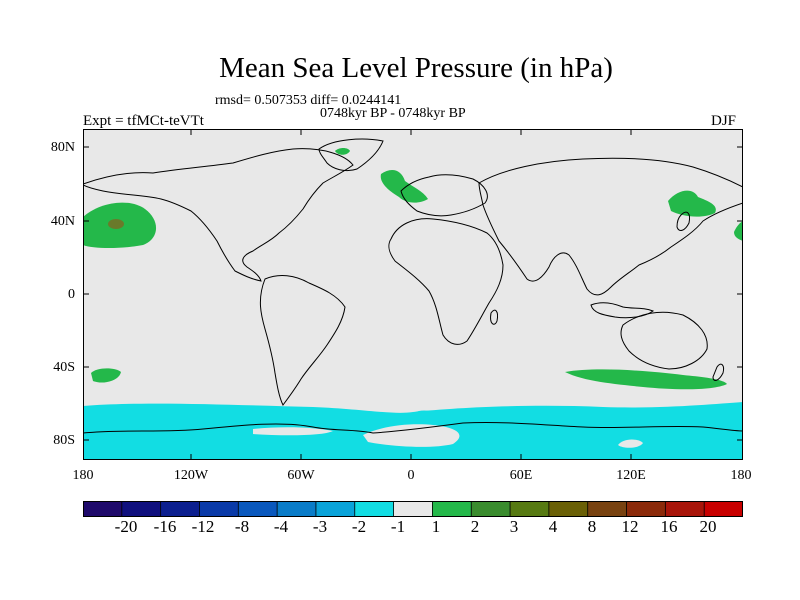 The width and height of the screenshot is (800, 600). What do you see at coordinates (351, 155) in the screenshot?
I see `greenland-outline` at bounding box center [351, 155].